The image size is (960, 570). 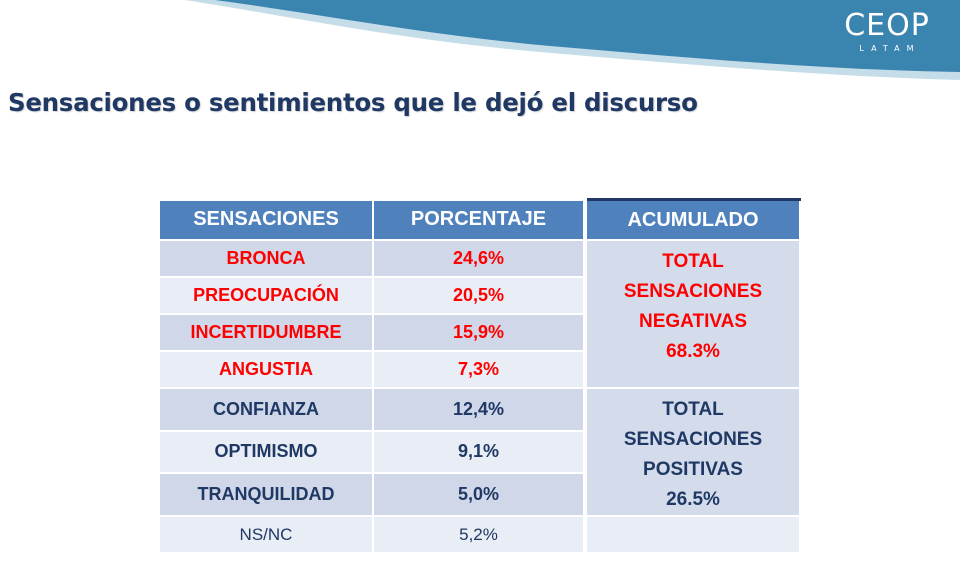 What do you see at coordinates (266, 219) in the screenshot?
I see `header-sensaciones: SENSACIONES` at bounding box center [266, 219].